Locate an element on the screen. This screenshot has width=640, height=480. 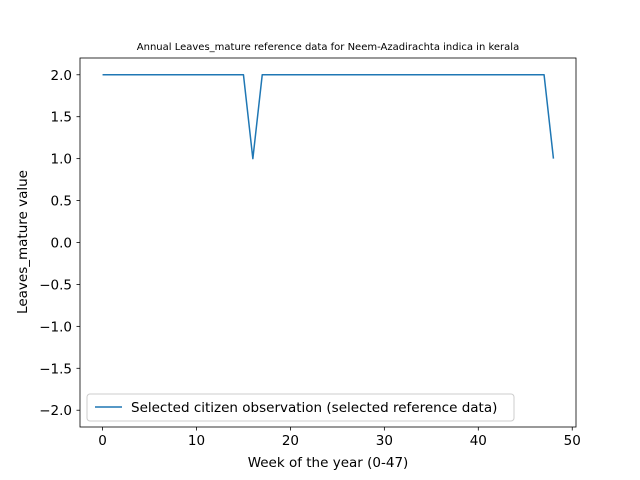
plot-area is located at coordinates (328, 117).